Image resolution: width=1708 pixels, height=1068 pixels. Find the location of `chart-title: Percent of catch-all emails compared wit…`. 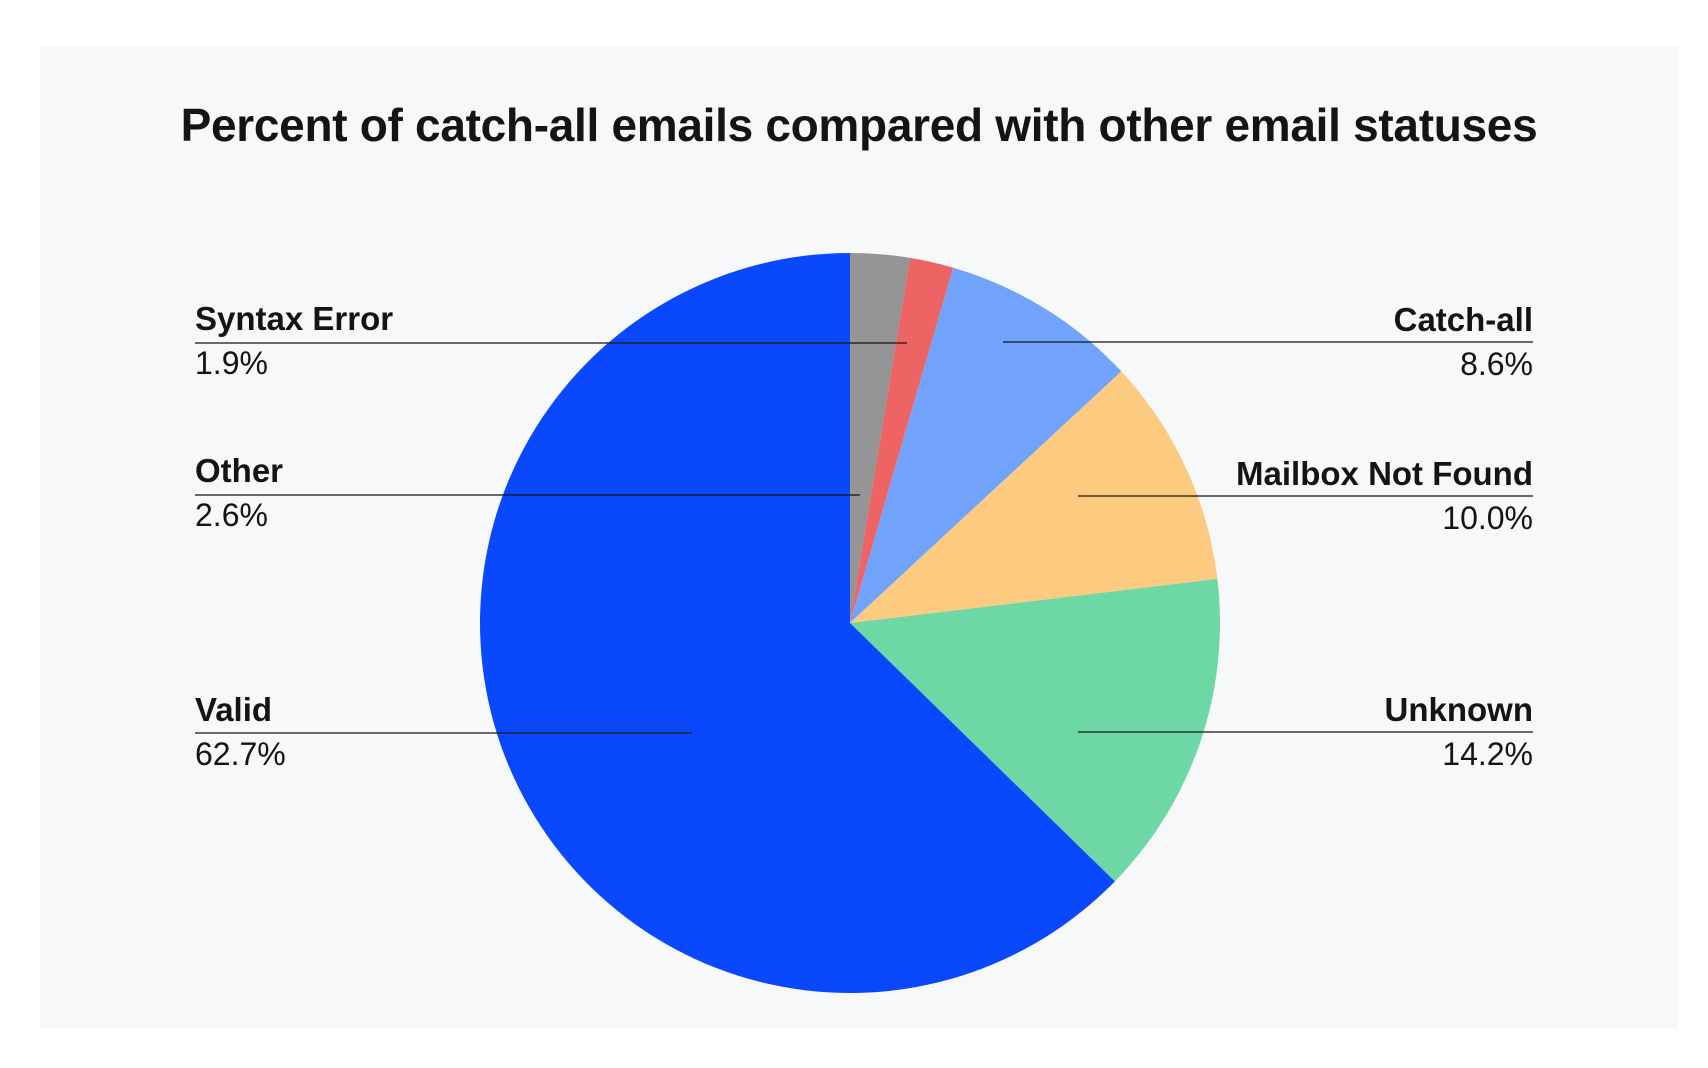

chart-title: Percent of catch-all emails compared wit… is located at coordinates (859, 125).